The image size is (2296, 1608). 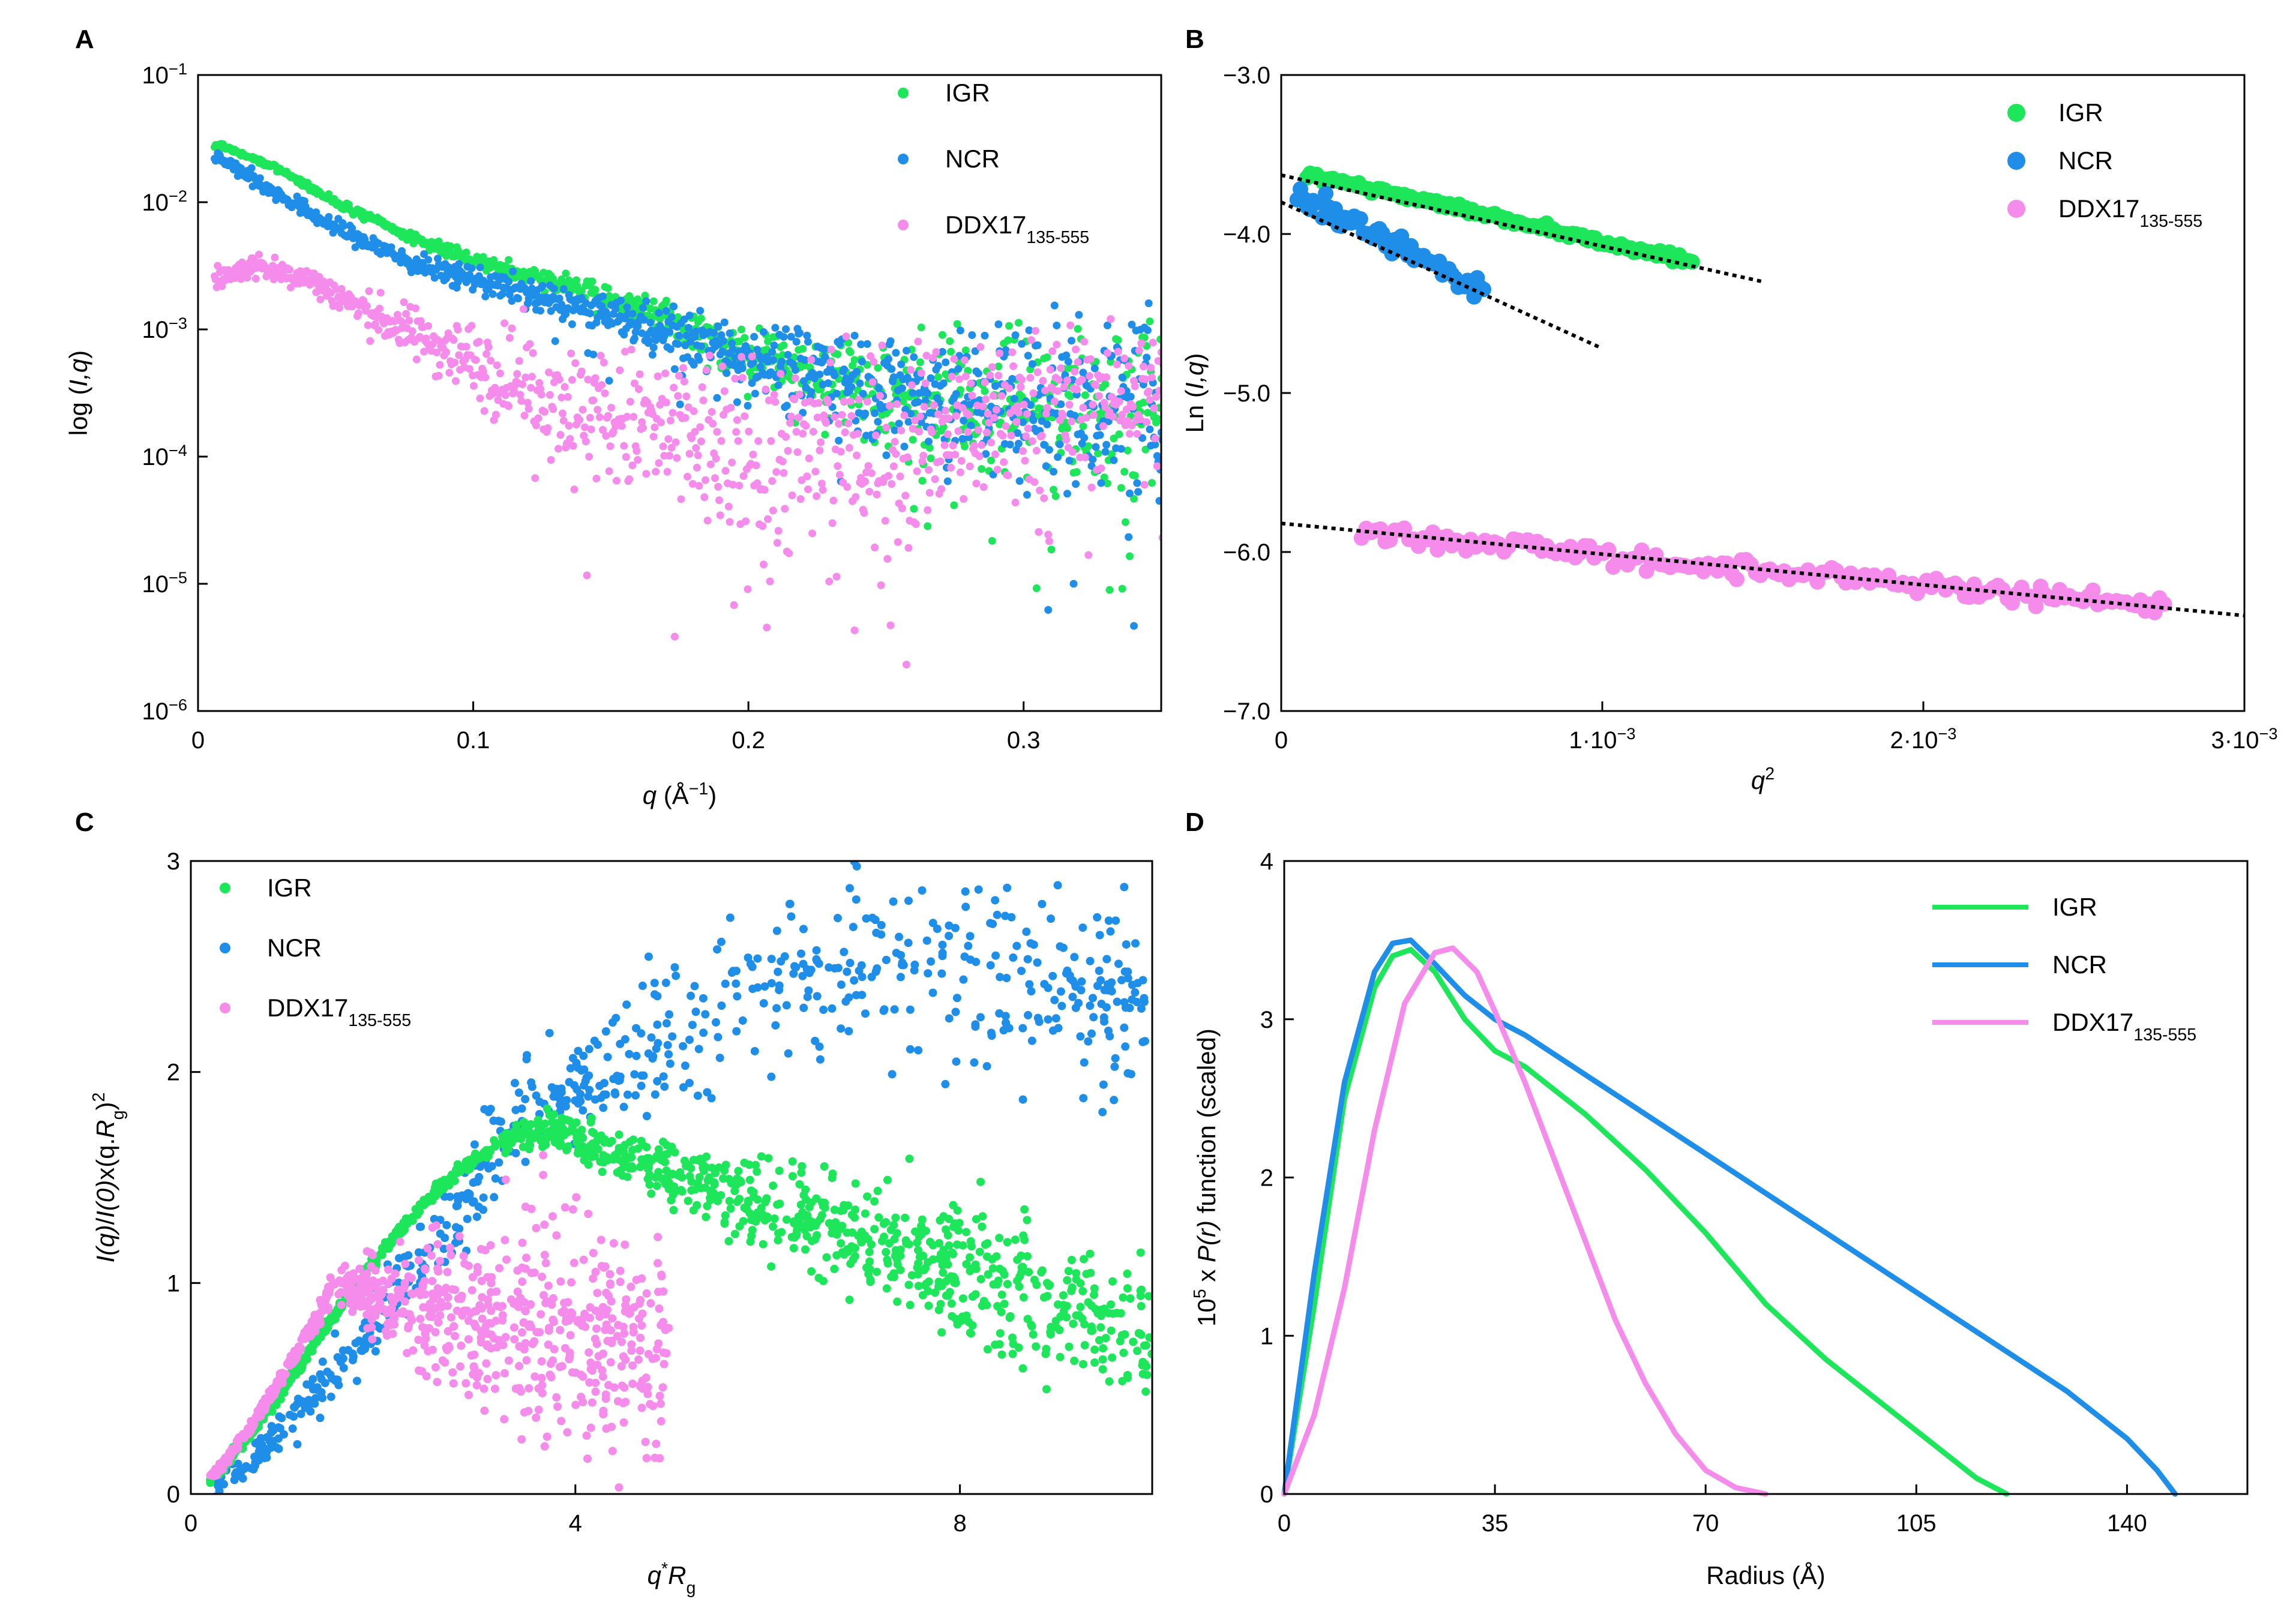 What do you see at coordinates (1246, 75) in the screenshot?
I see `y-b-tick-label: −3.0` at bounding box center [1246, 75].